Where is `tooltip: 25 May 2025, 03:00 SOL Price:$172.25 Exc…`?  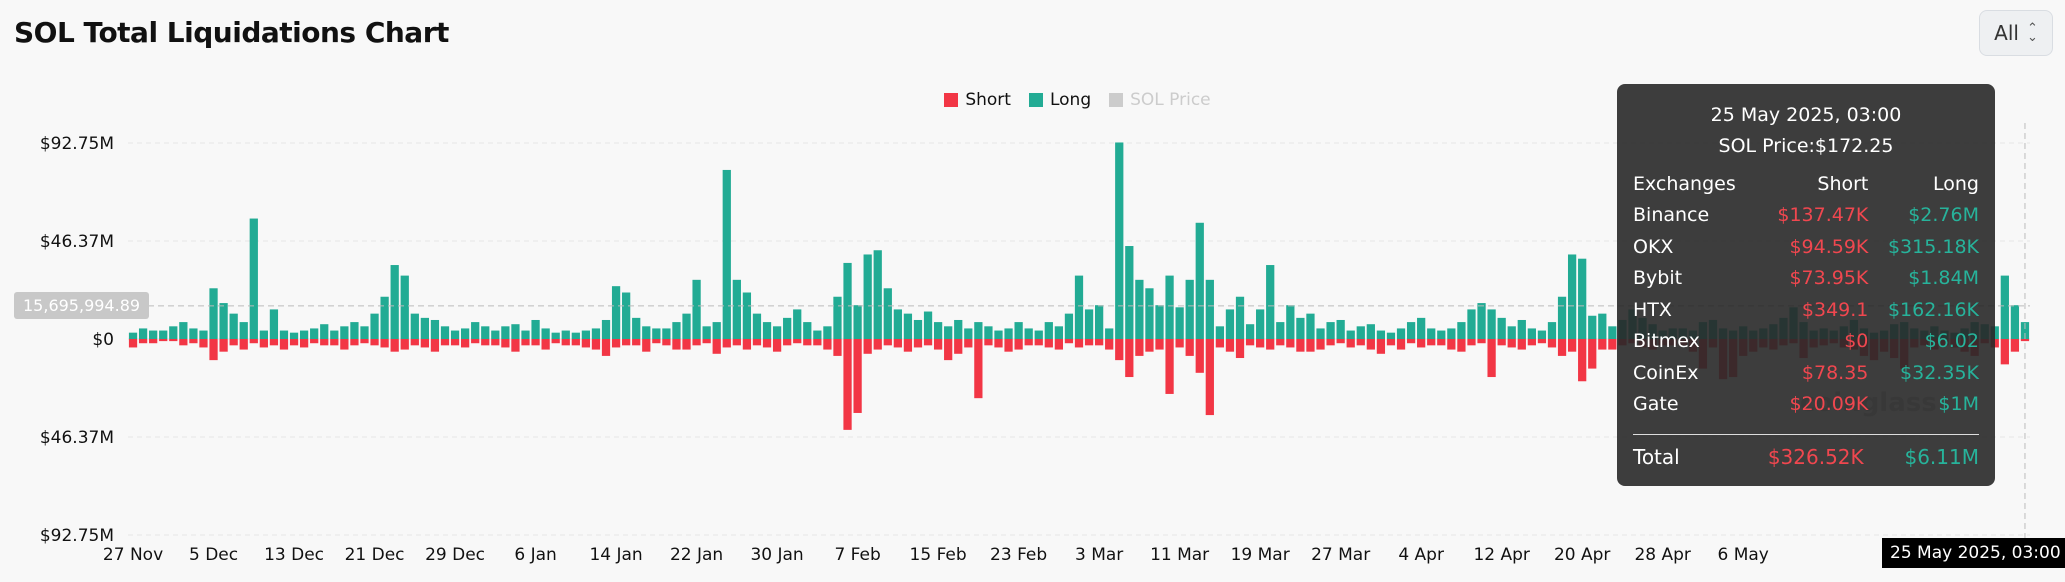
tooltip: 25 May 2025, 03:00 SOL Price:$172.25 Exc… is located at coordinates (1806, 285).